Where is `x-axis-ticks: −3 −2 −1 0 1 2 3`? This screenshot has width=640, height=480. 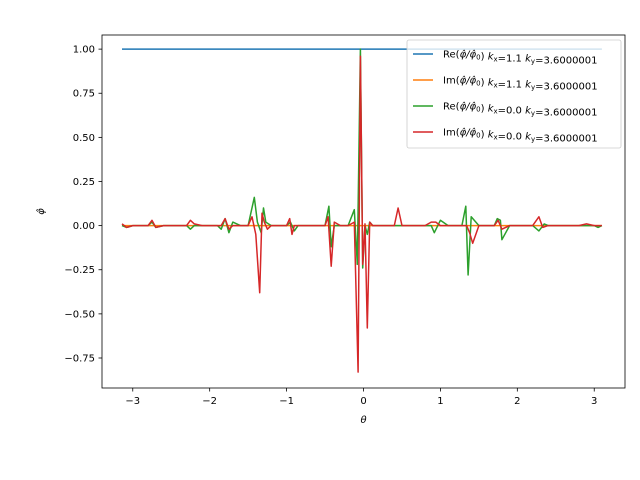
x-axis-ticks: −3 −2 −1 0 1 2 3 is located at coordinates (361, 397).